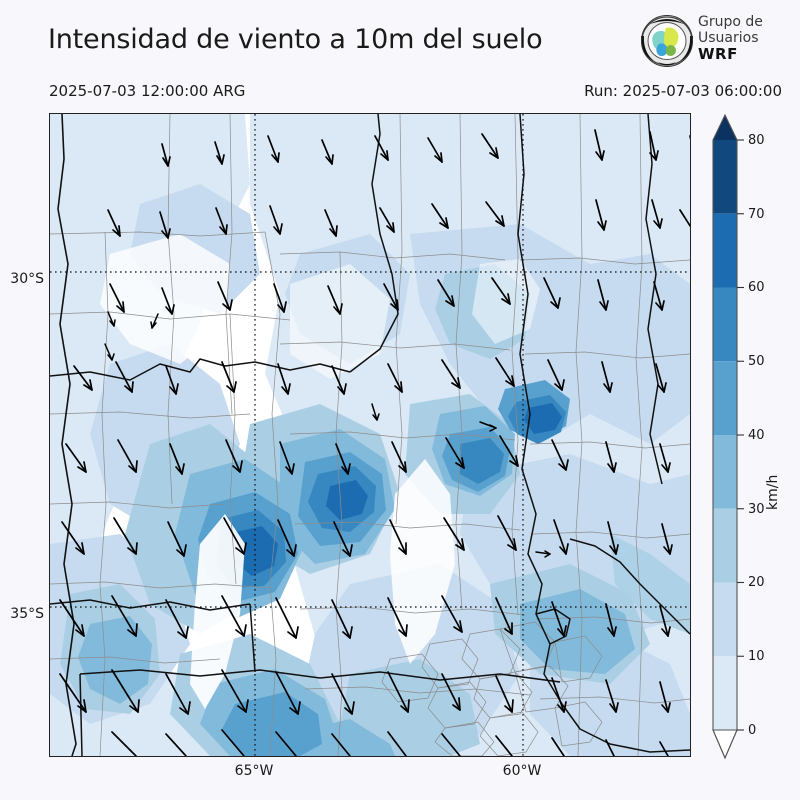  I want to click on page-title: Intensidad de viento a 10m del suelo, so click(295, 39).